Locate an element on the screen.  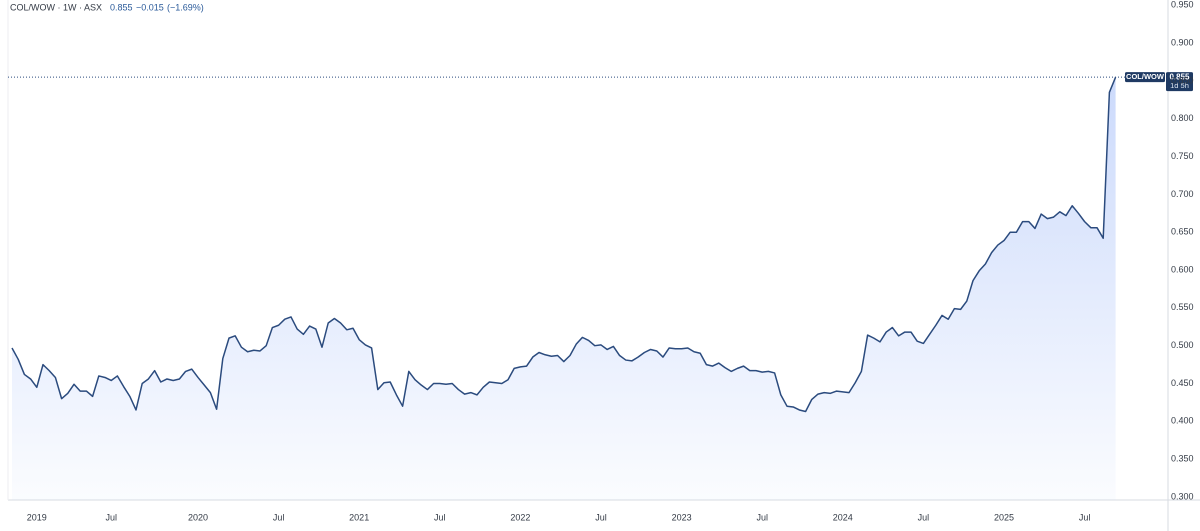
y-tick-label: 0.700 is located at coordinates (1182, 194).